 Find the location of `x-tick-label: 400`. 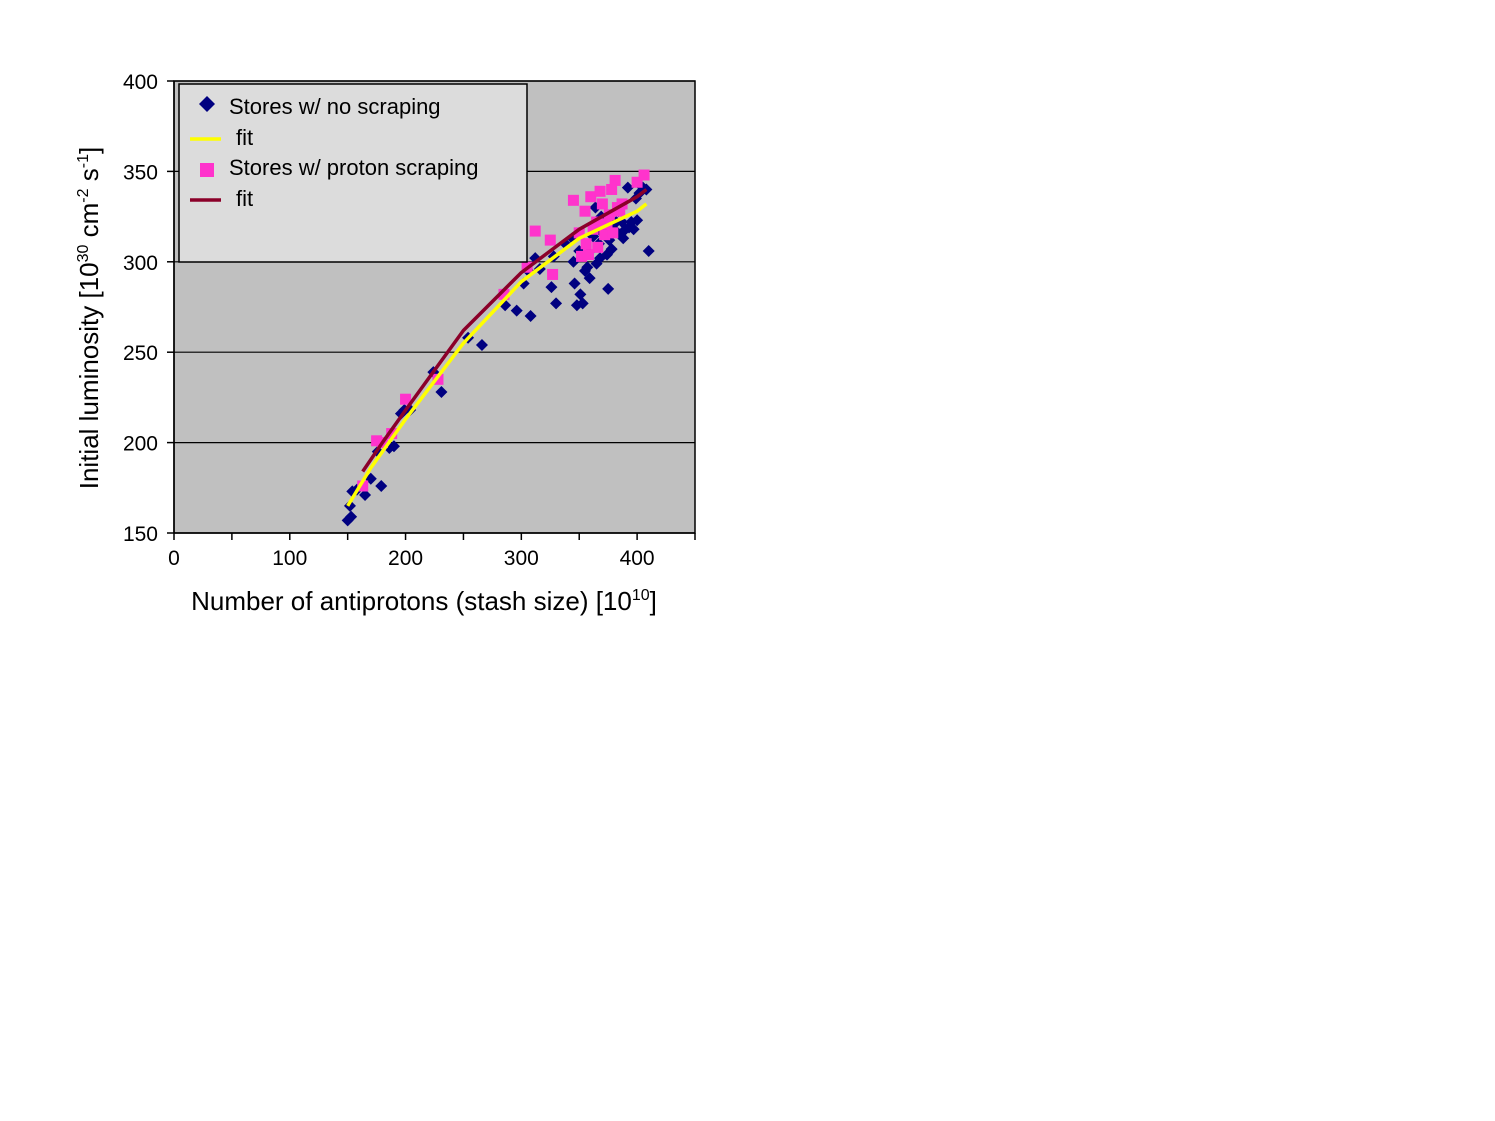

x-tick-label: 400 is located at coordinates (637, 558).